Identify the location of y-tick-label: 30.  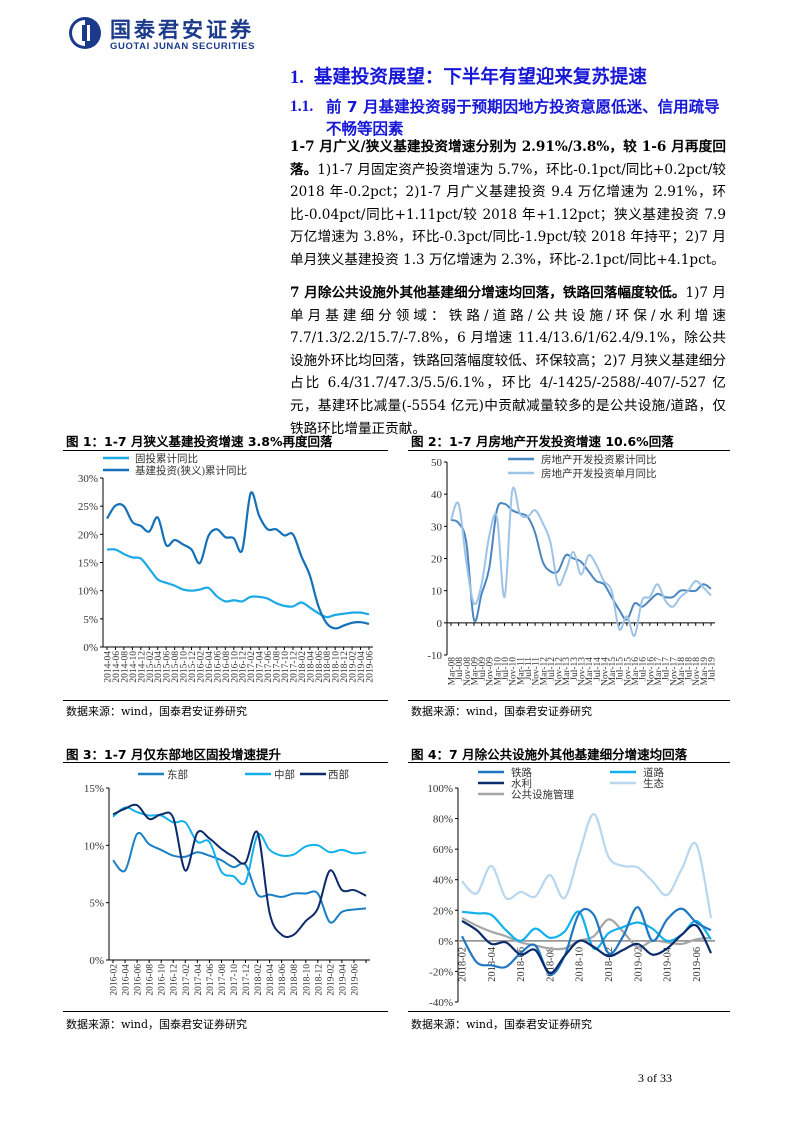
(437, 527).